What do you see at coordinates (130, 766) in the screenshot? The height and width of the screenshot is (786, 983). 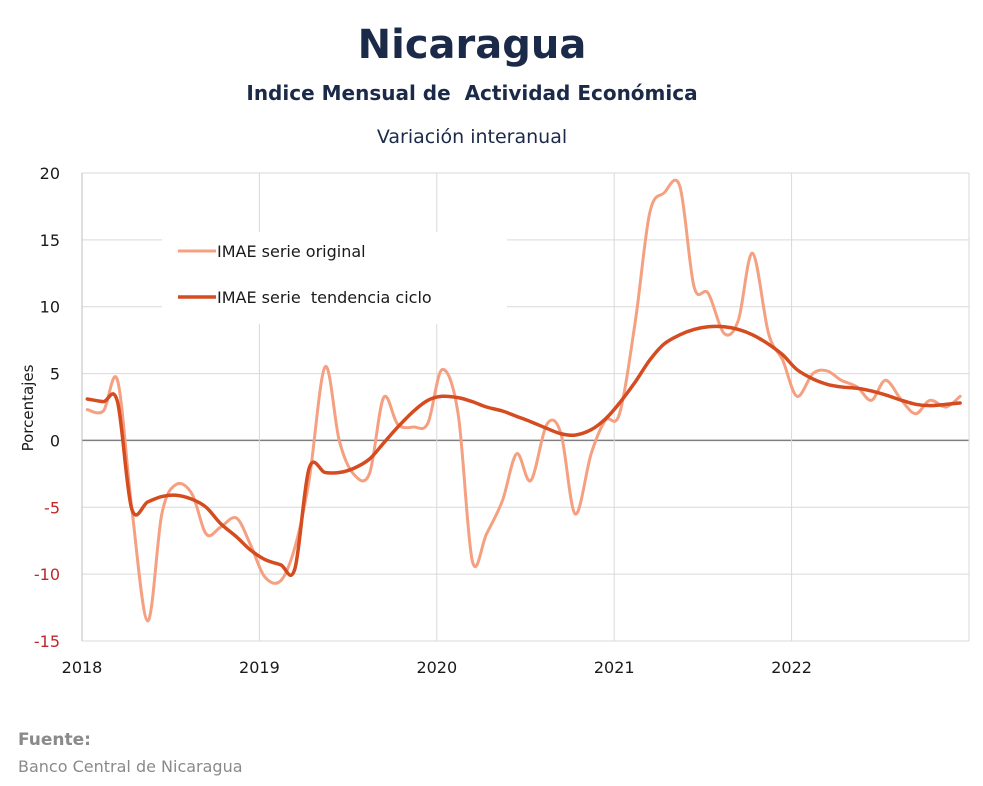 I see `source-text: Banco Central de Nicaragua` at bounding box center [130, 766].